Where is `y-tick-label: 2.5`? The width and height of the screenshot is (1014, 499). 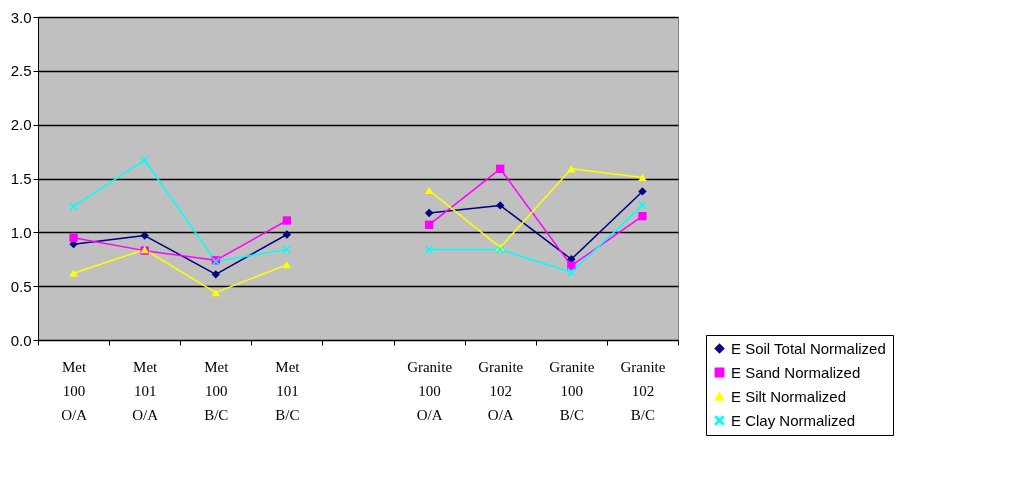 y-tick-label: 2.5 is located at coordinates (21, 71).